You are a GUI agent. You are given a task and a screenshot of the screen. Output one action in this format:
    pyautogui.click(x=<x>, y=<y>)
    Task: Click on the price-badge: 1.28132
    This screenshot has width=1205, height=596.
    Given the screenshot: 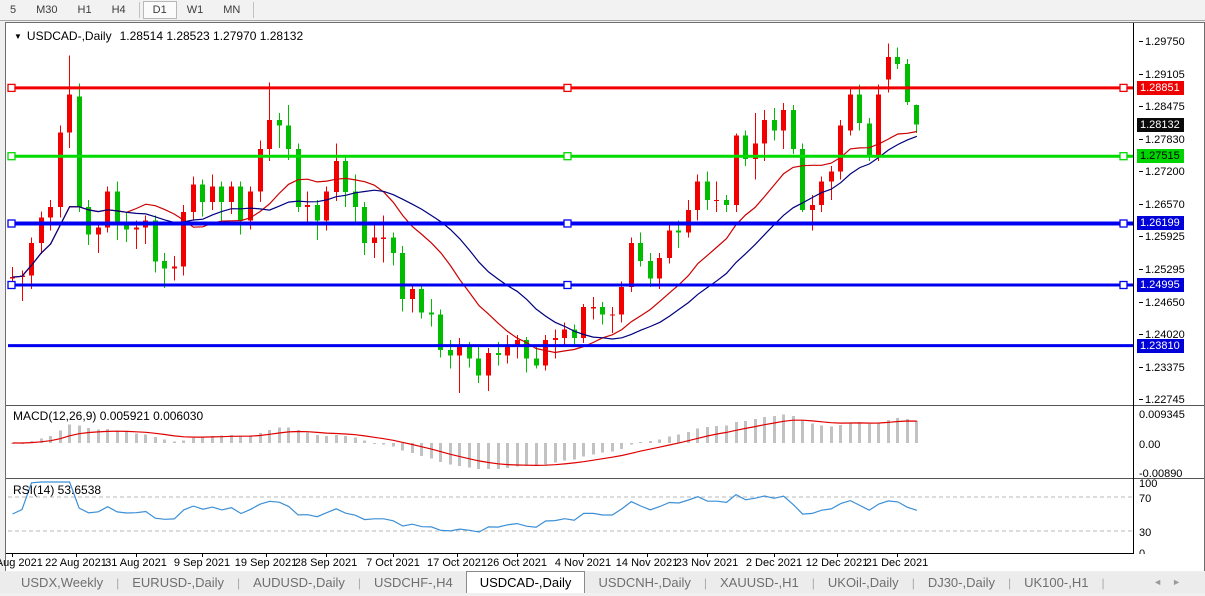 What is the action you would take?
    pyautogui.click(x=1160, y=125)
    